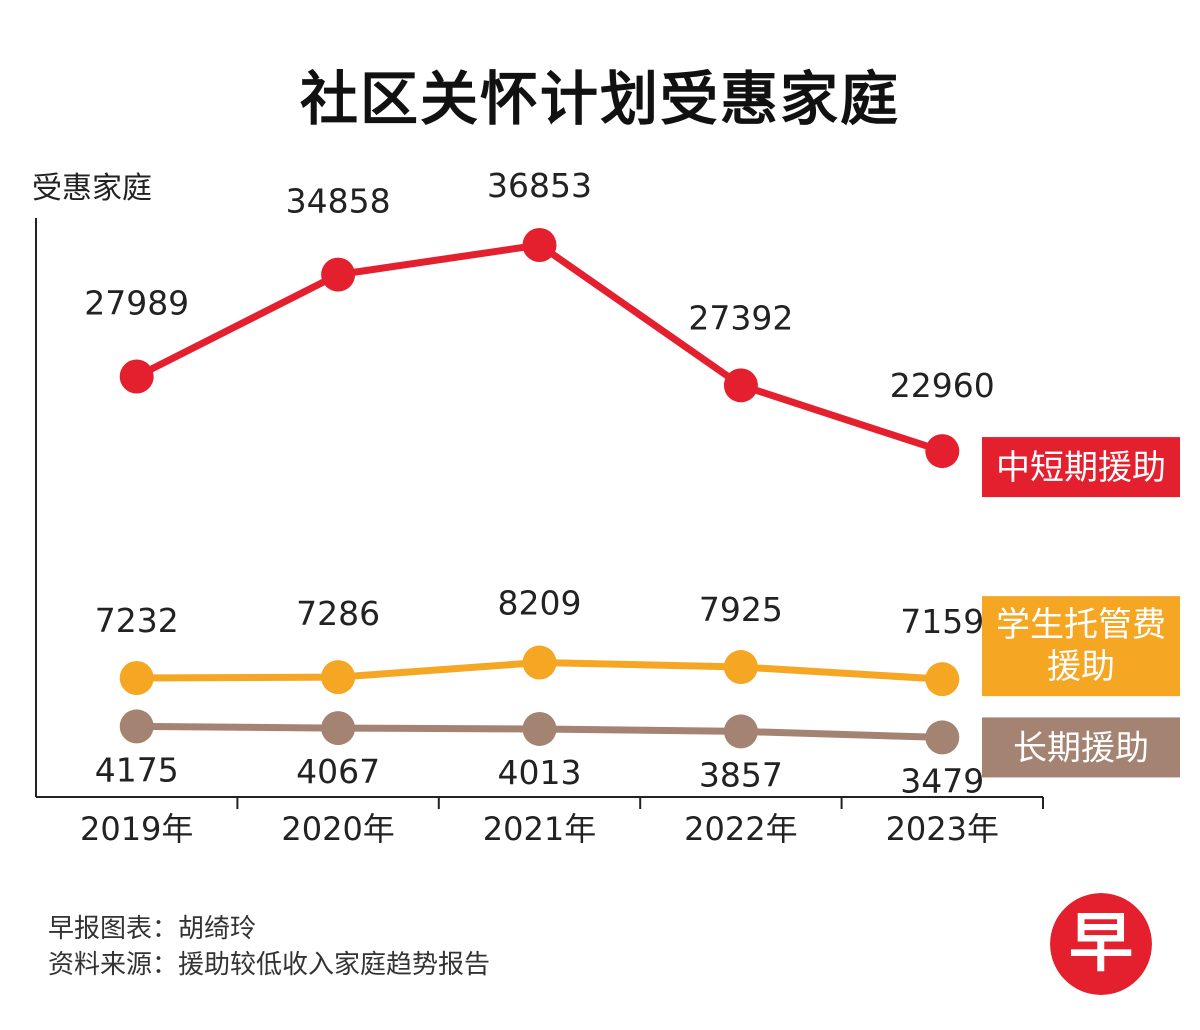 Image resolution: width=1200 pixels, height=1030 pixels. I want to click on credit-name: 胡绮玲, so click(217, 929).